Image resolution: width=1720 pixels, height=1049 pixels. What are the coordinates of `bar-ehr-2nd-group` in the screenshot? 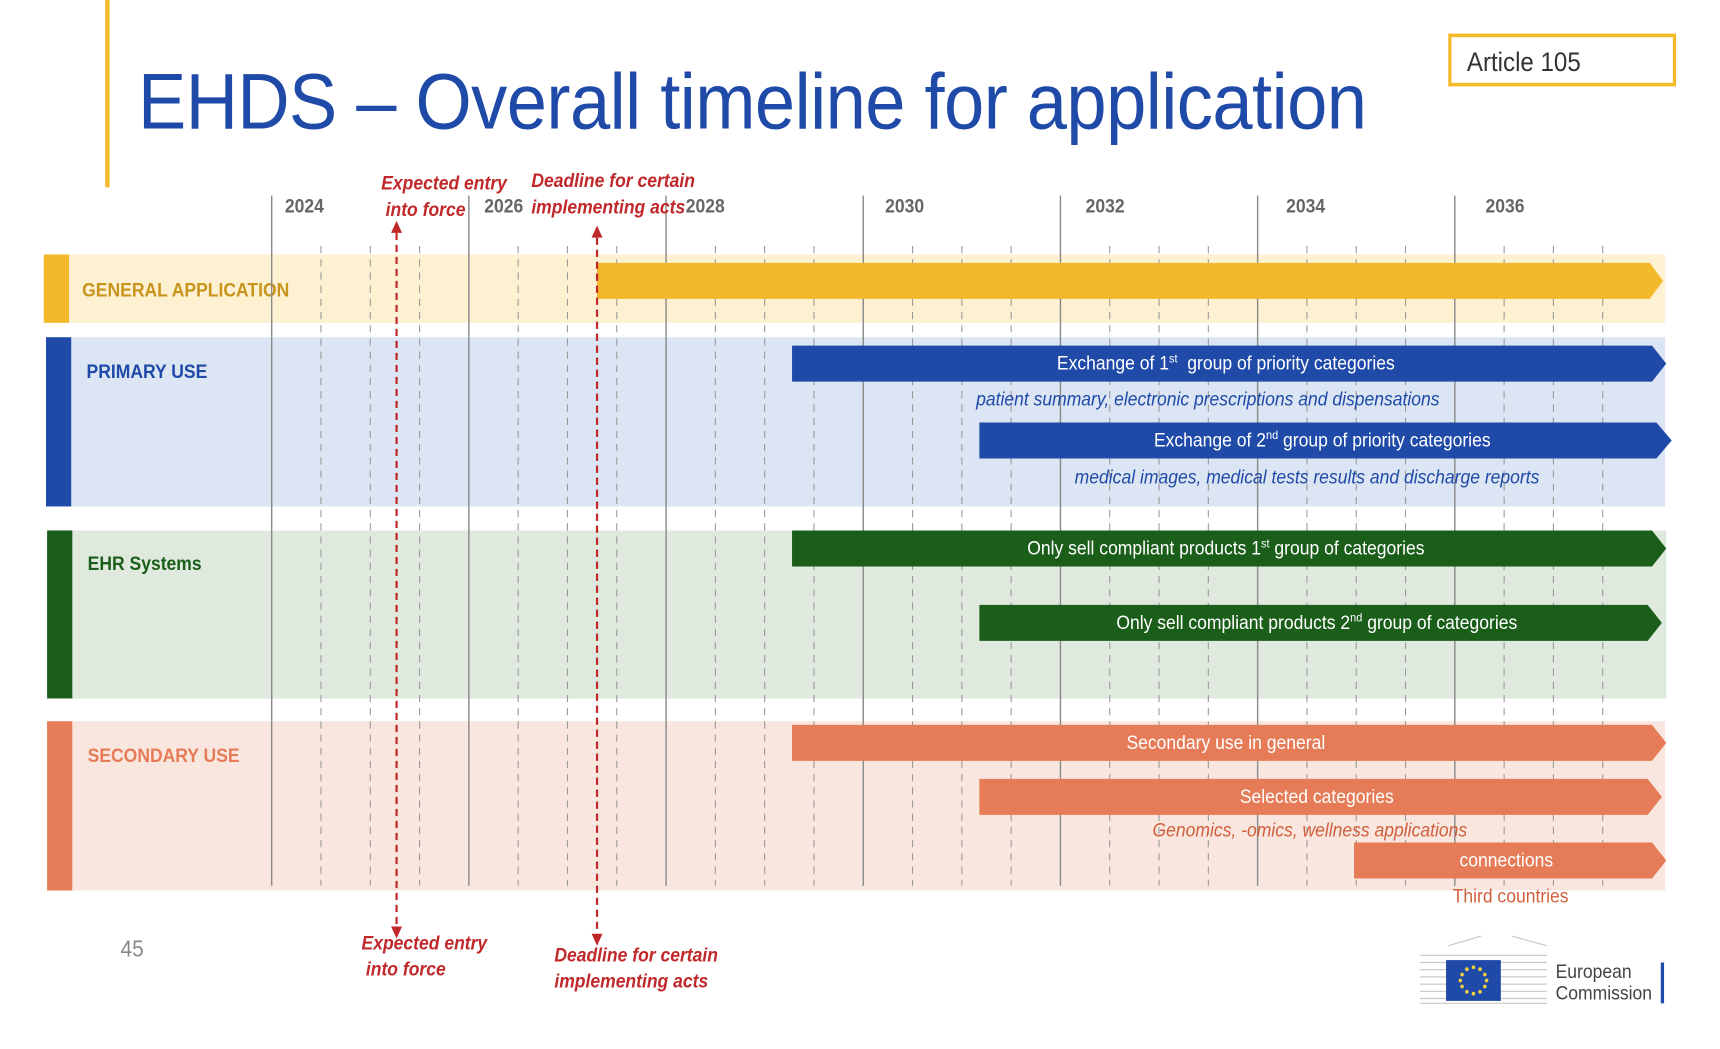 It's located at (1320, 622).